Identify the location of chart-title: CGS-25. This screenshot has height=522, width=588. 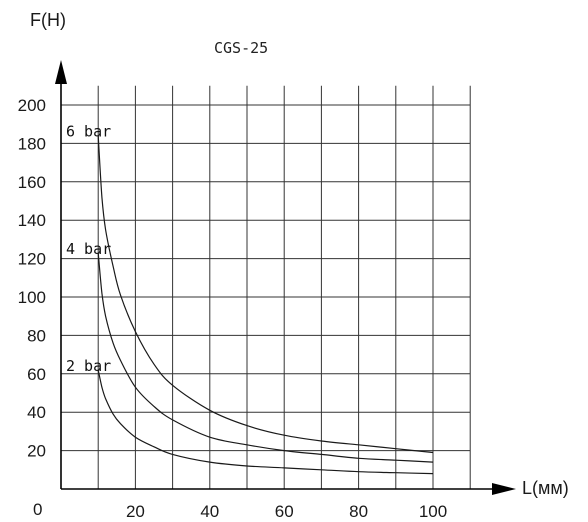
(241, 48).